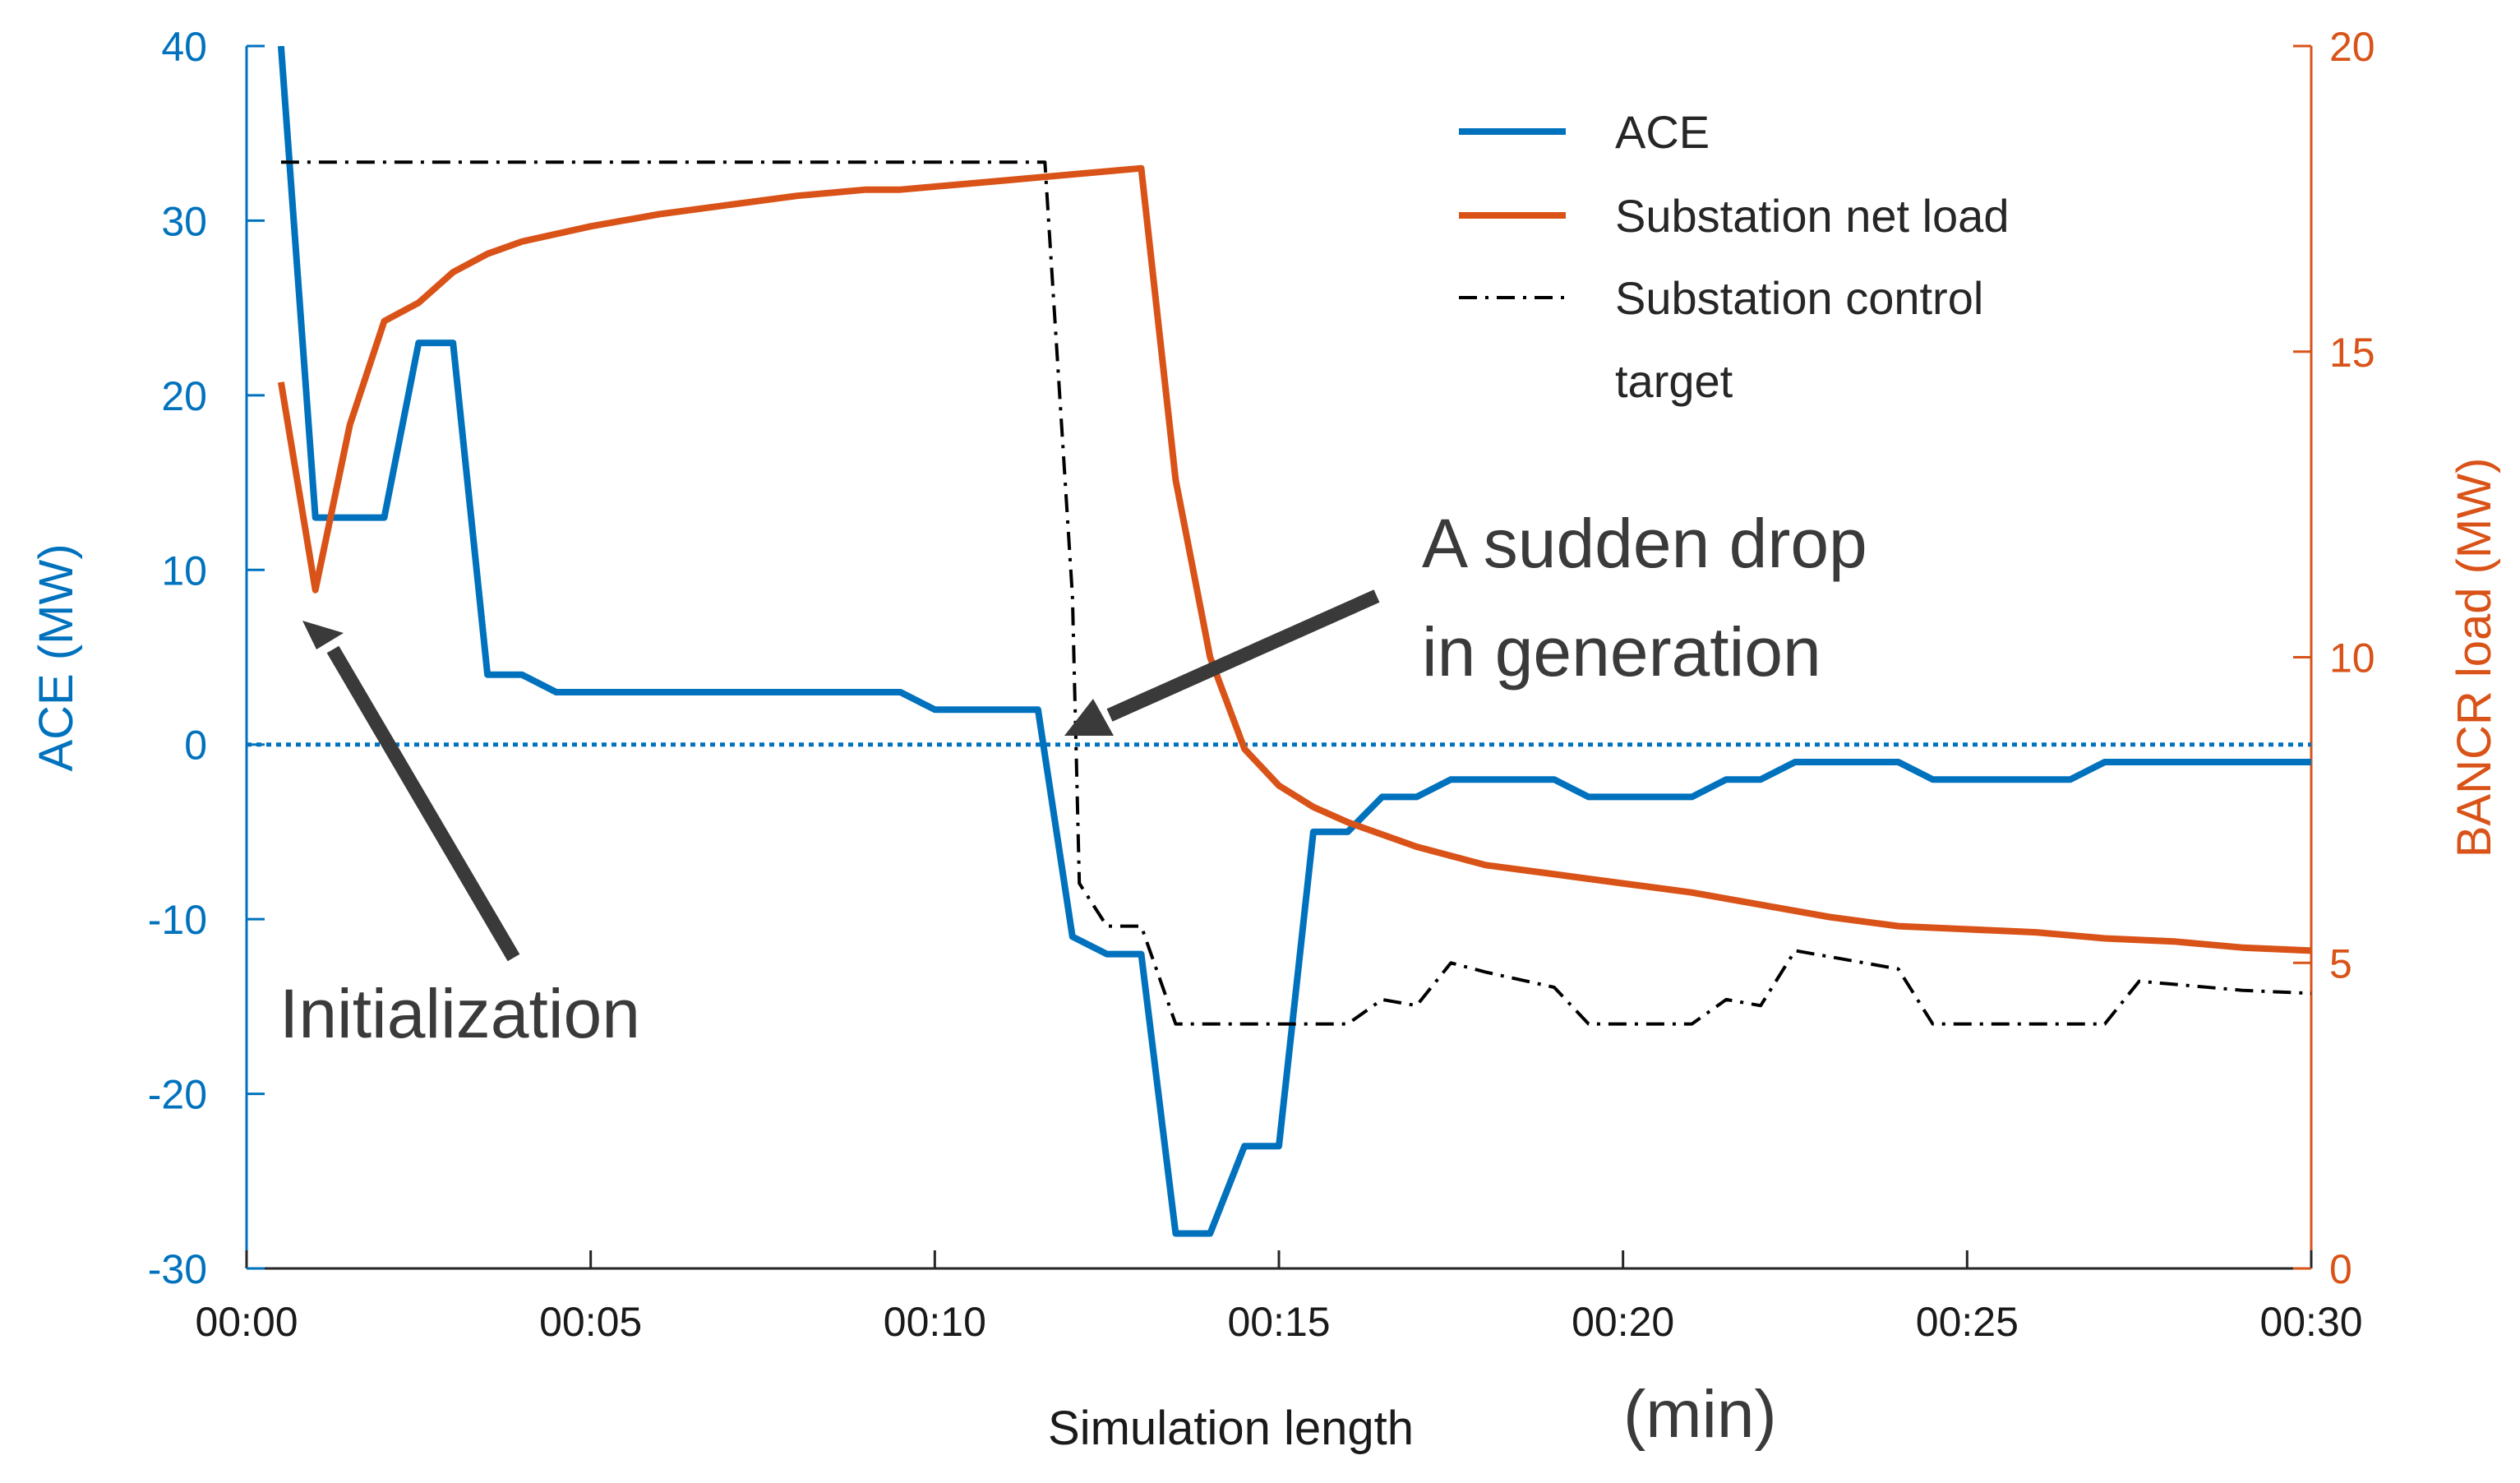 Image resolution: width=2520 pixels, height=1483 pixels. What do you see at coordinates (1662, 132) in the screenshot?
I see `legend-label-ace: ACE` at bounding box center [1662, 132].